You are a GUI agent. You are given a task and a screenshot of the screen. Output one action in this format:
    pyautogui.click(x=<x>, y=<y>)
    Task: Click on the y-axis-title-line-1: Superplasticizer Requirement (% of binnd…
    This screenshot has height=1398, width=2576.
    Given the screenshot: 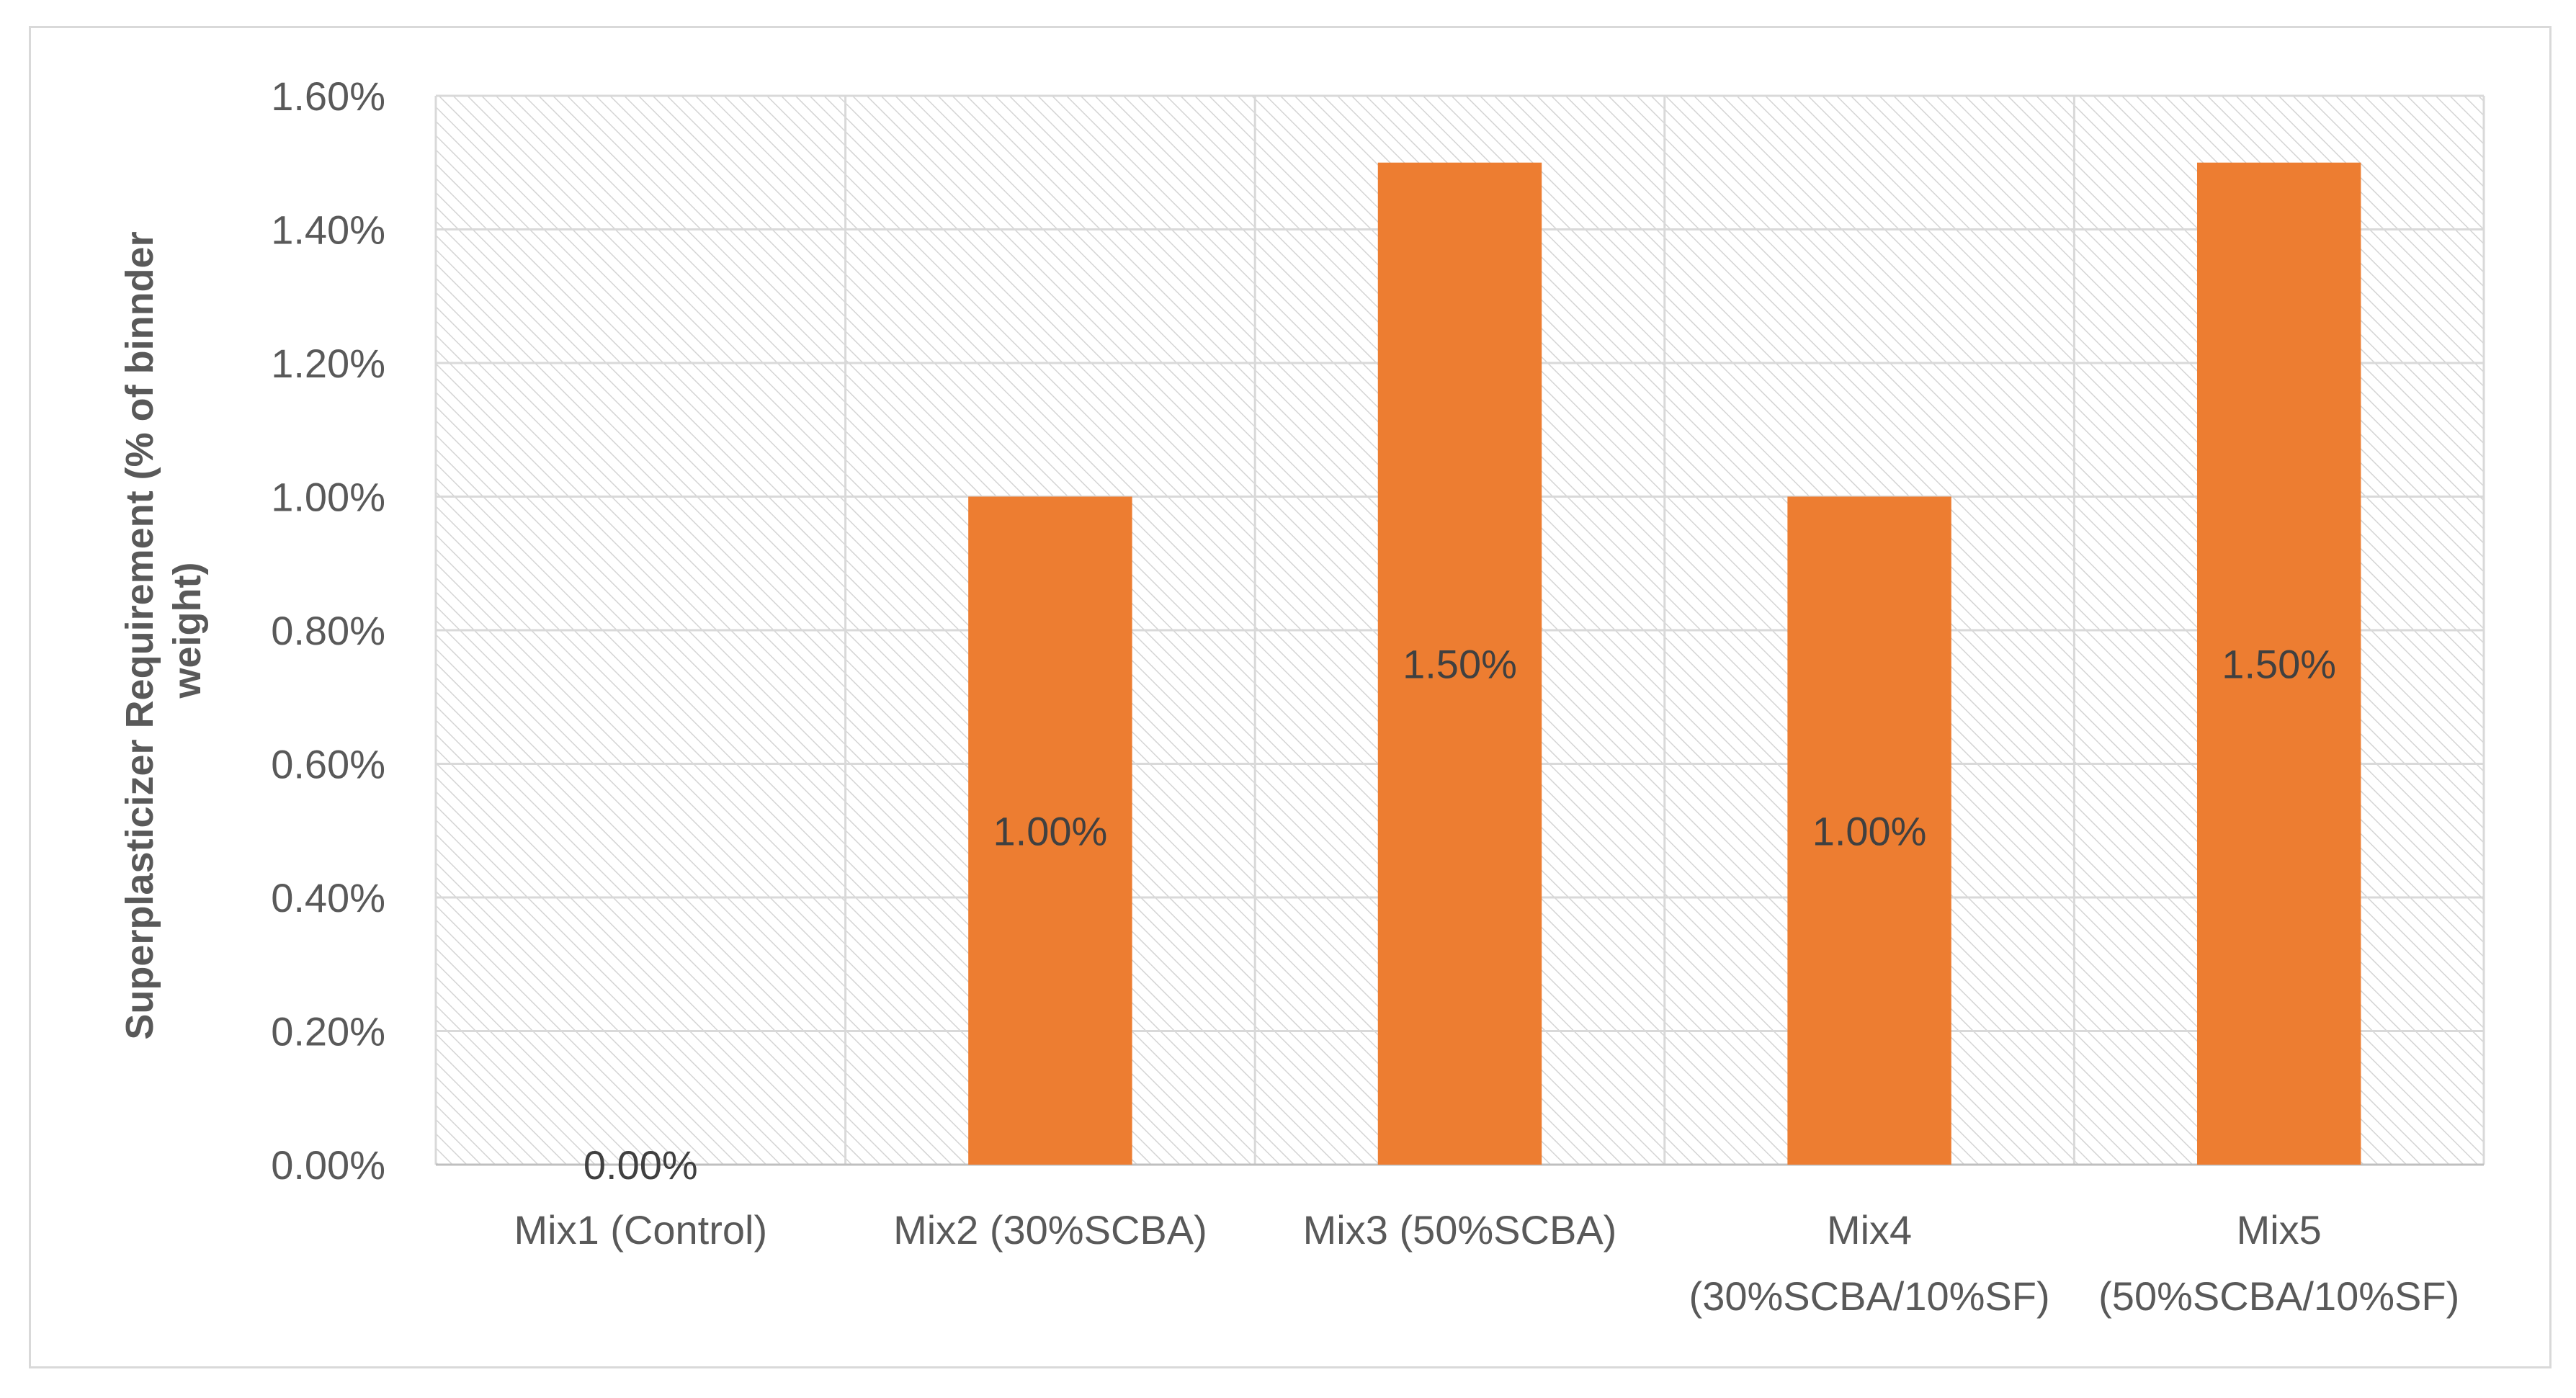 What is the action you would take?
    pyautogui.click(x=139, y=635)
    